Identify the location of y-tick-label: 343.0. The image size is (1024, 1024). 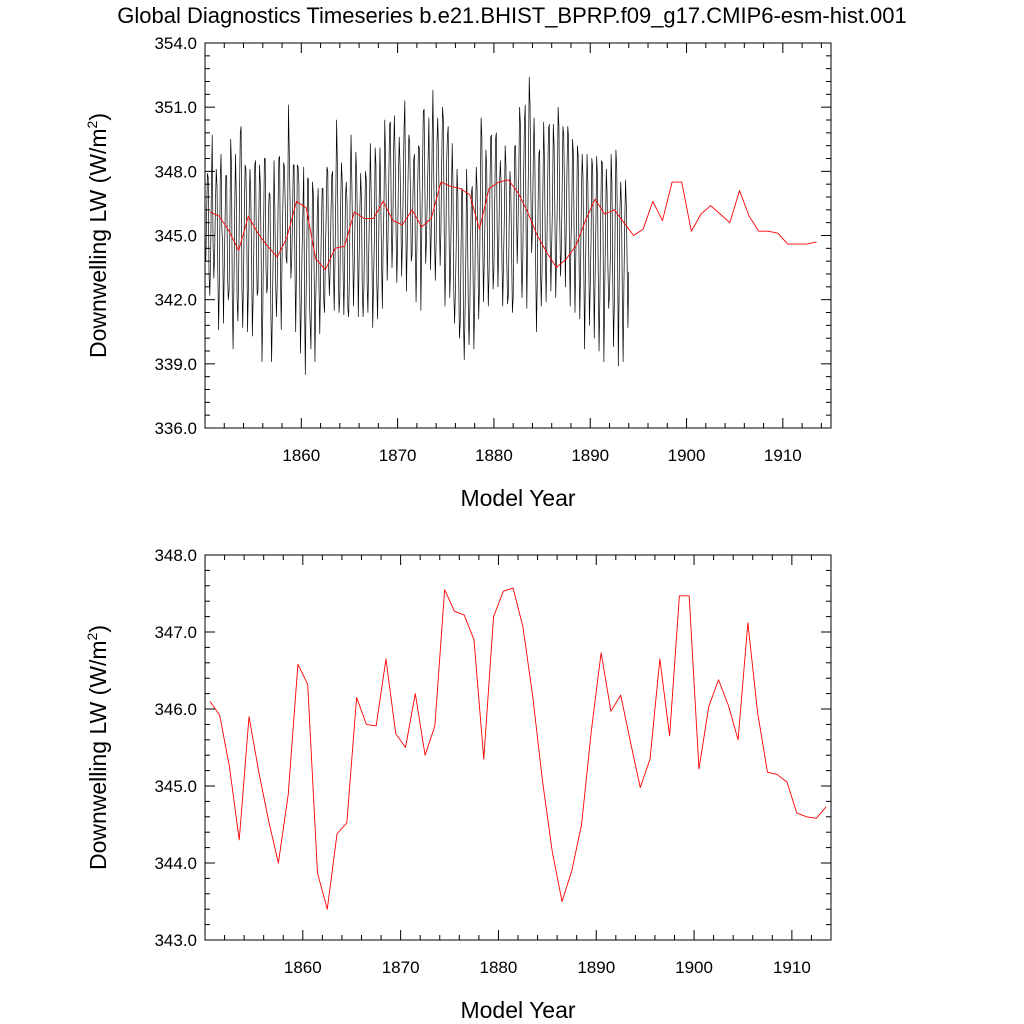
(175, 940).